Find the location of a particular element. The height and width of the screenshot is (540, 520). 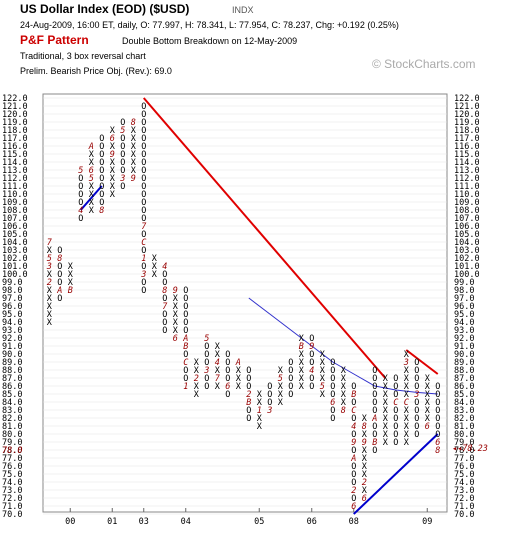

y-tick-label-right: 99.0 is located at coordinates (464, 283).